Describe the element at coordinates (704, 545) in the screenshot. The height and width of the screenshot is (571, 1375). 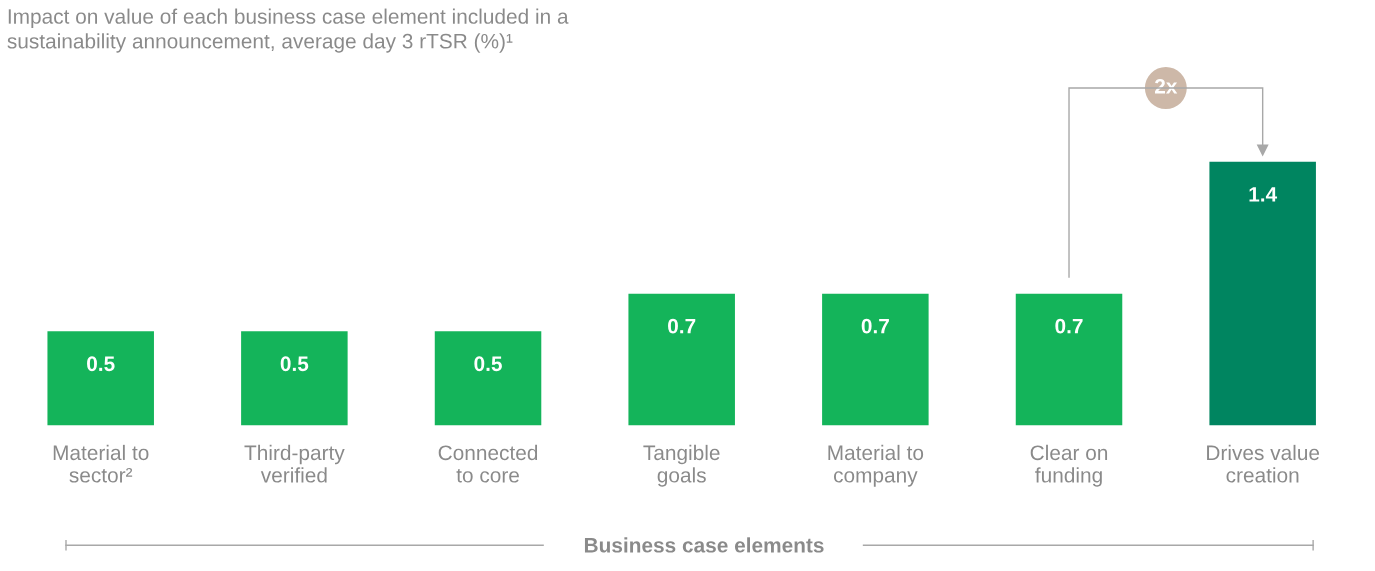
I see `x-axis-title: Business case elements` at that location.